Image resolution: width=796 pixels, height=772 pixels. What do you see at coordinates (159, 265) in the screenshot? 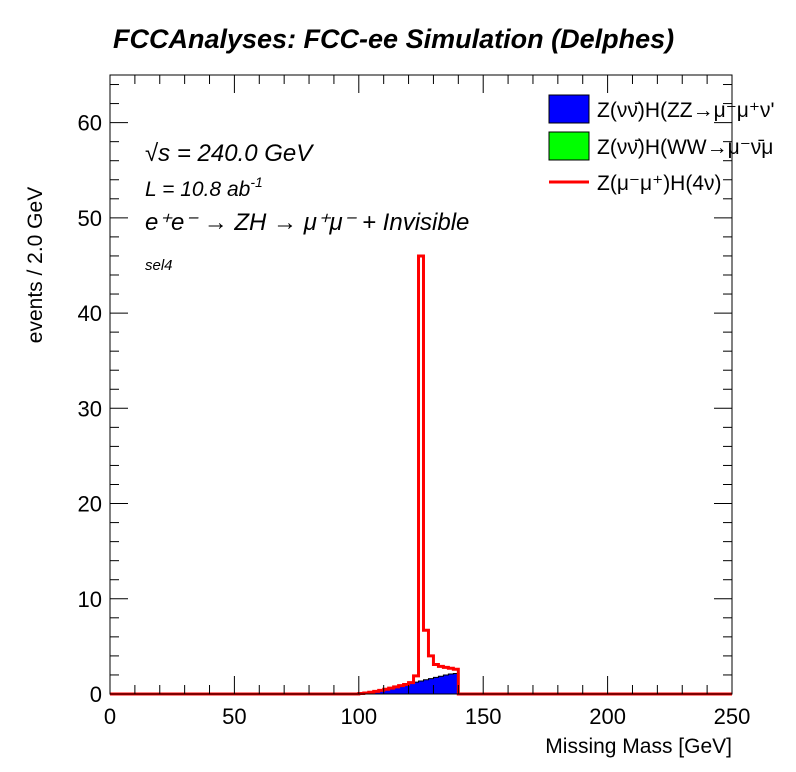
I see `annotation-selection: sel4` at bounding box center [159, 265].